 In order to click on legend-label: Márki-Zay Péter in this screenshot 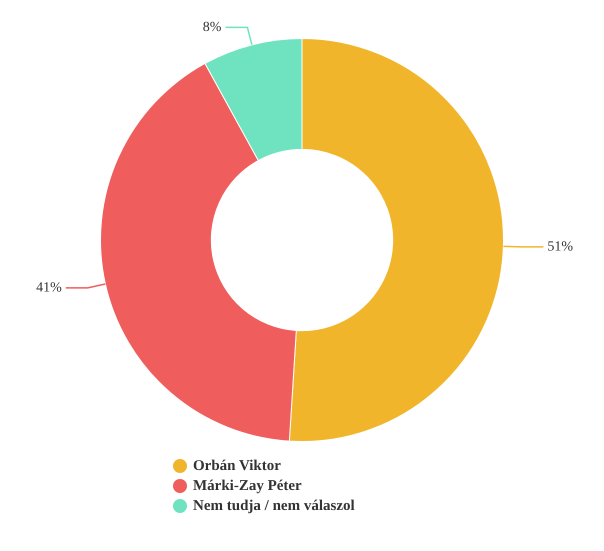, I will do `click(247, 486)`.